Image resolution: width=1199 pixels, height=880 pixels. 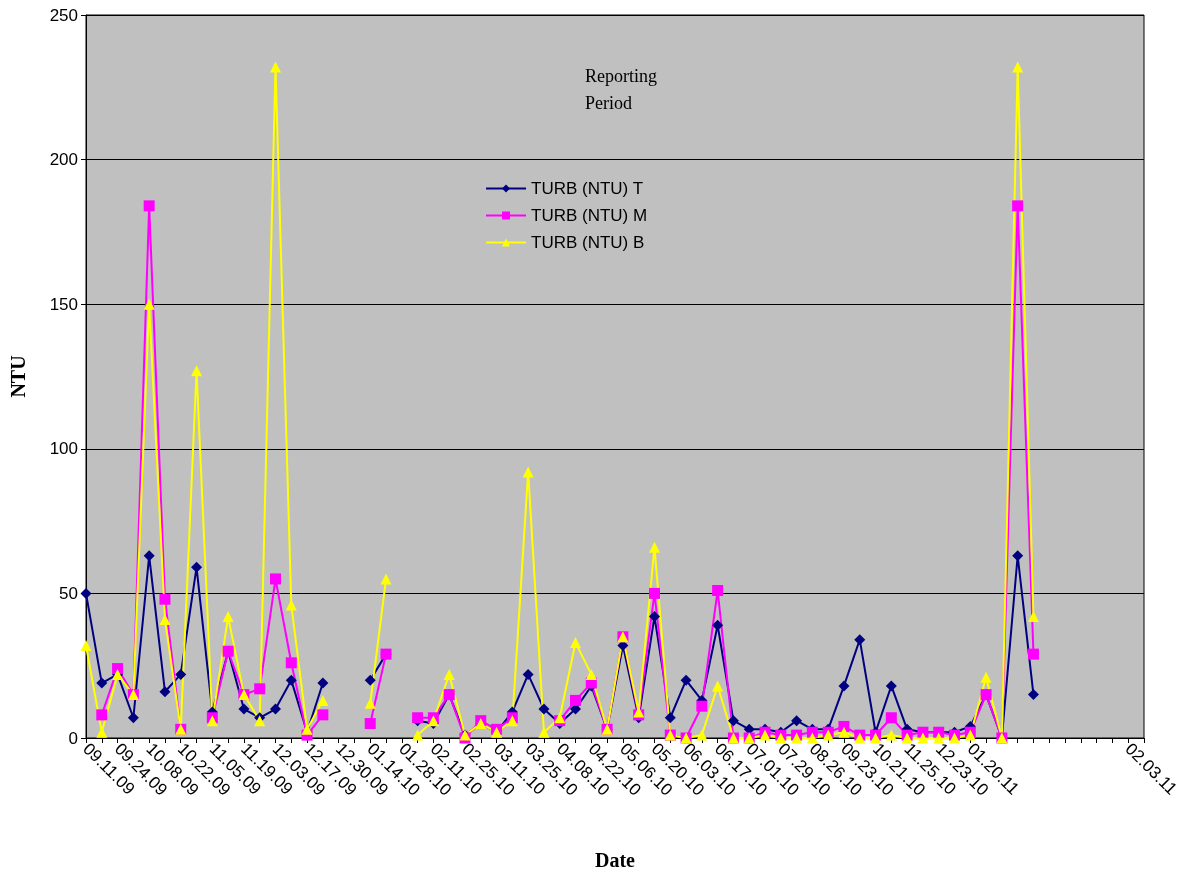 What do you see at coordinates (623, 89) in the screenshot?
I see `annotation: Reporting Period` at bounding box center [623, 89].